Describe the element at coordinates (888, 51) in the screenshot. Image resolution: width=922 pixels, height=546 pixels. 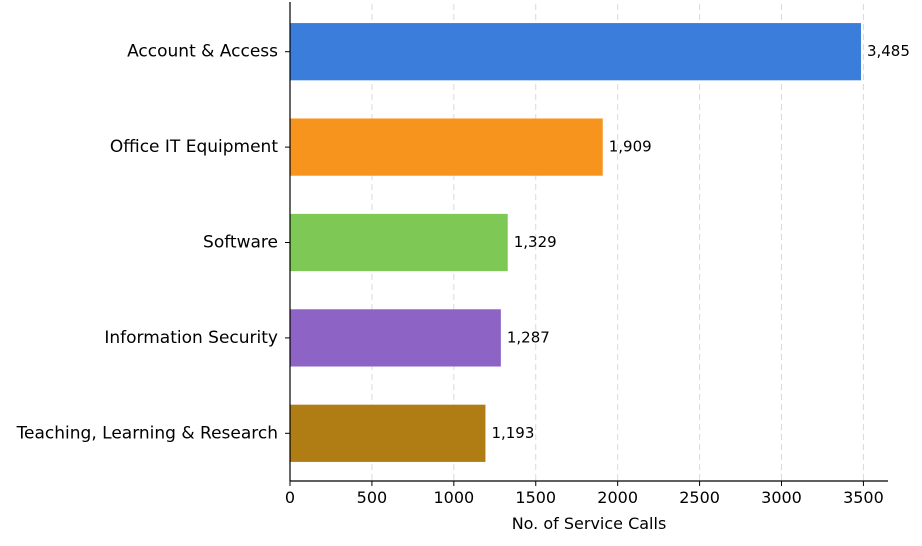
I see `value-label: 3,485` at that location.